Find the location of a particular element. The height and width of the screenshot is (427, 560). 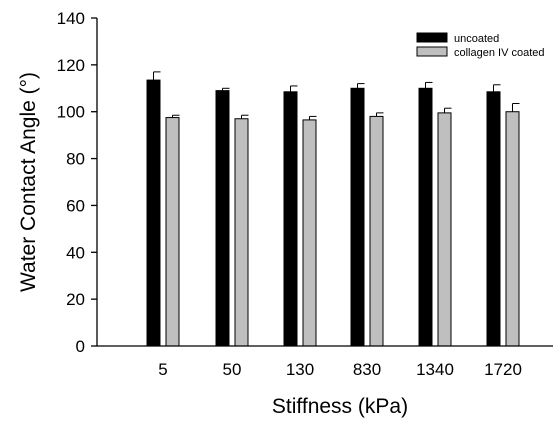

x-tick-label: 1340 is located at coordinates (435, 369).